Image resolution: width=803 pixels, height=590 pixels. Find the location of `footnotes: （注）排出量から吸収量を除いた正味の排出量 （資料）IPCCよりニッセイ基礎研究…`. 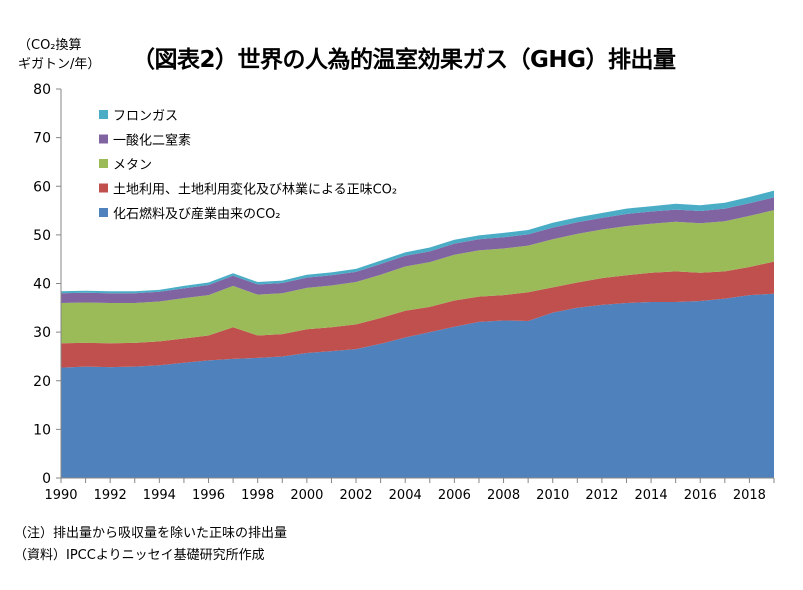

footnotes: （注）排出量から吸収量を除いた正味の排出量 （資料）IPCCよりニッセイ基礎研究… is located at coordinates (150, 545).